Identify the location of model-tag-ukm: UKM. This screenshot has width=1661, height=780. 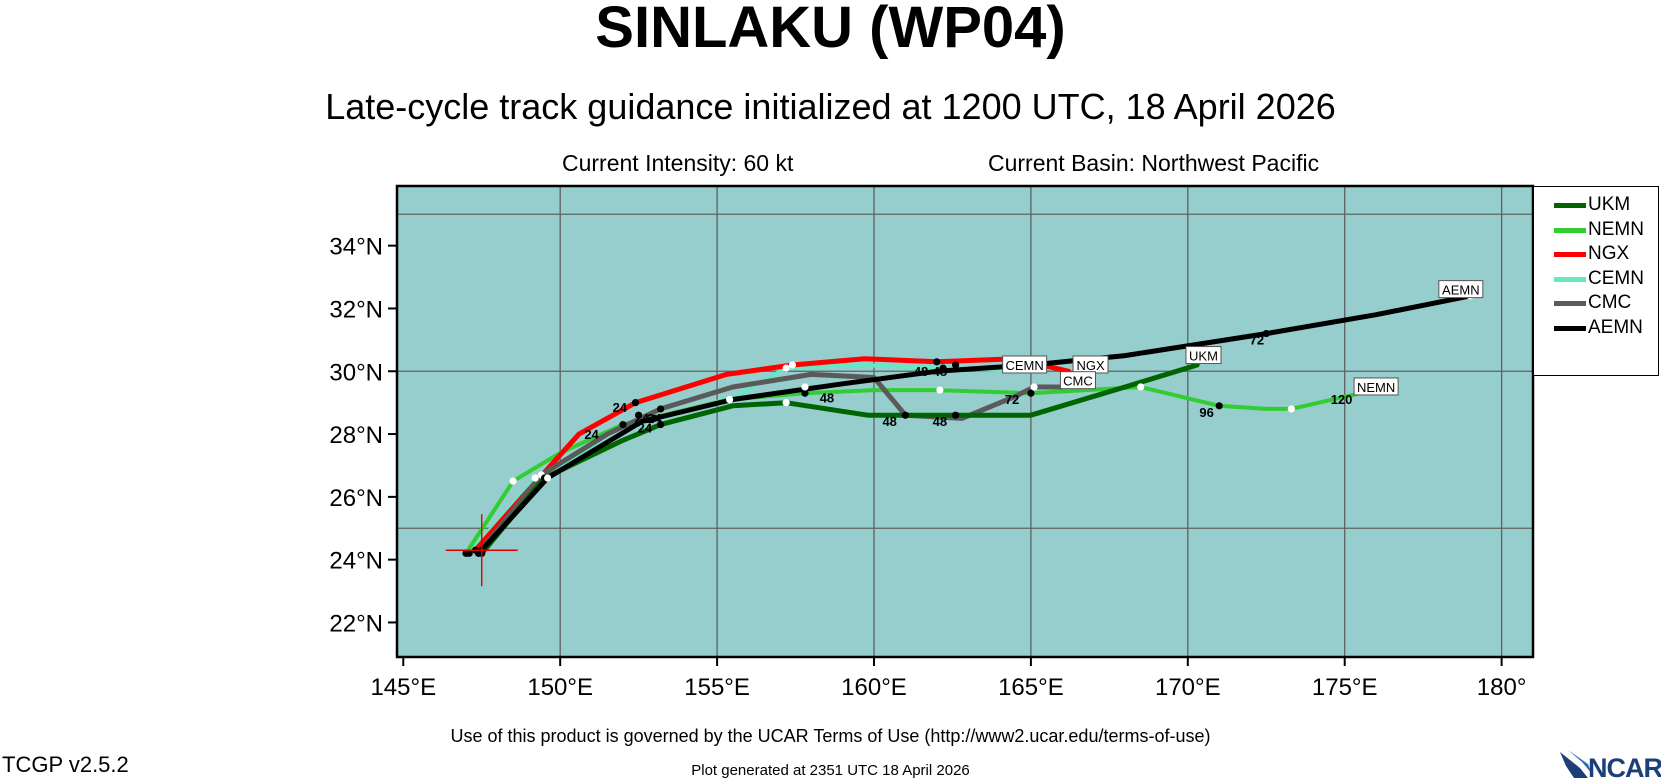
(1203, 355).